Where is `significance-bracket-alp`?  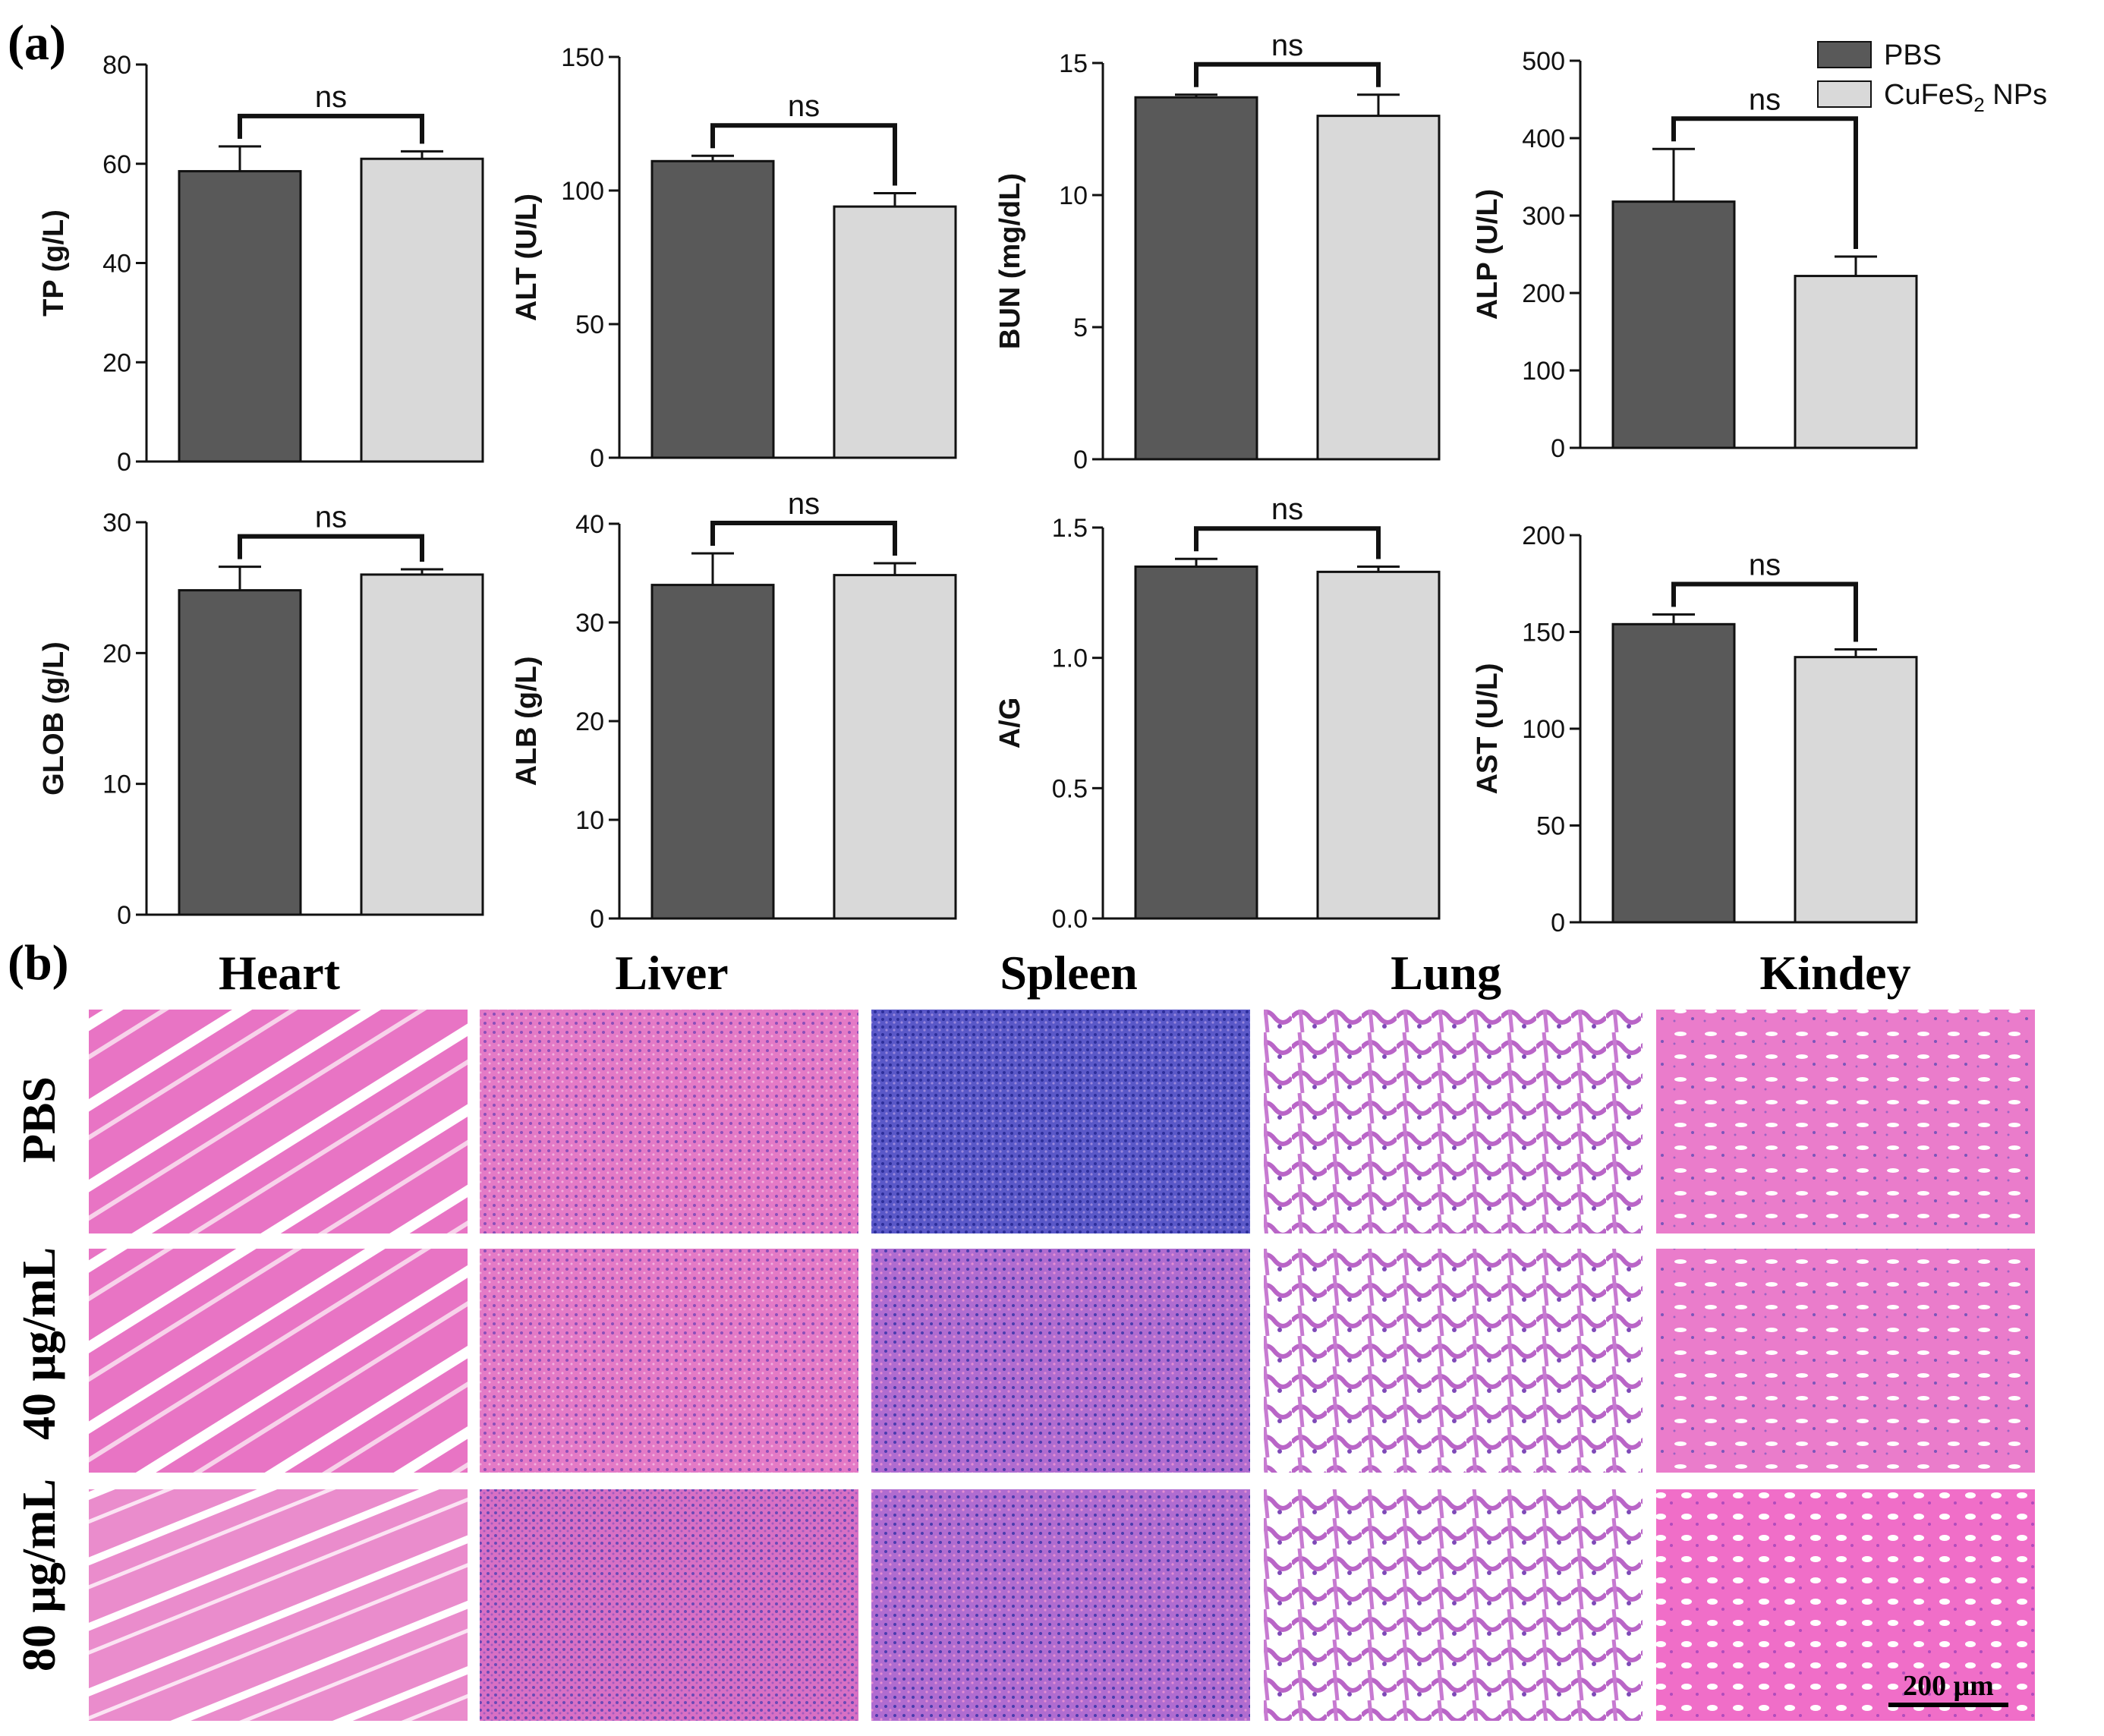
significance-bracket-alp is located at coordinates (1764, 183).